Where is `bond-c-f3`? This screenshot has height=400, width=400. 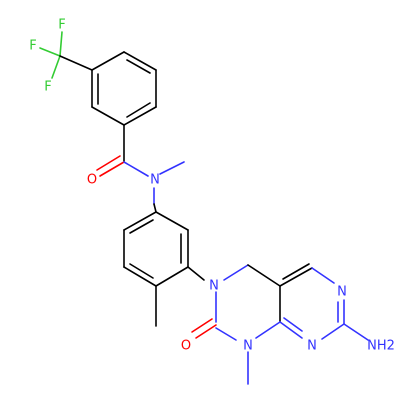
bond-c-f3 is located at coordinates (56, 67).